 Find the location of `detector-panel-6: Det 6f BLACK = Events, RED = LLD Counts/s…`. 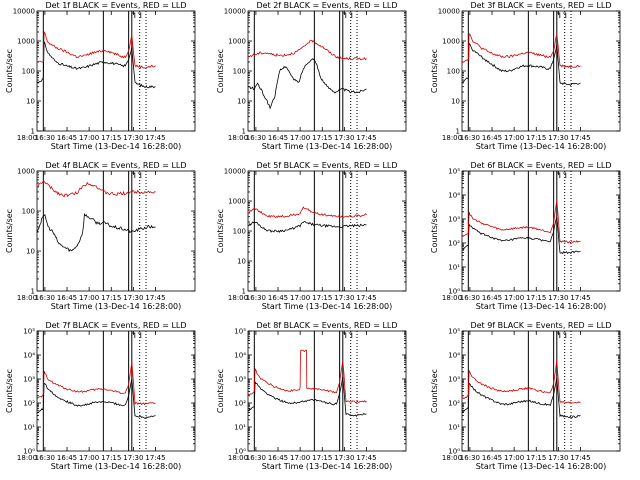

detector-panel-6: Det 6f BLACK = Events, RED = LLD Counts/s… is located at coordinates (525, 236).